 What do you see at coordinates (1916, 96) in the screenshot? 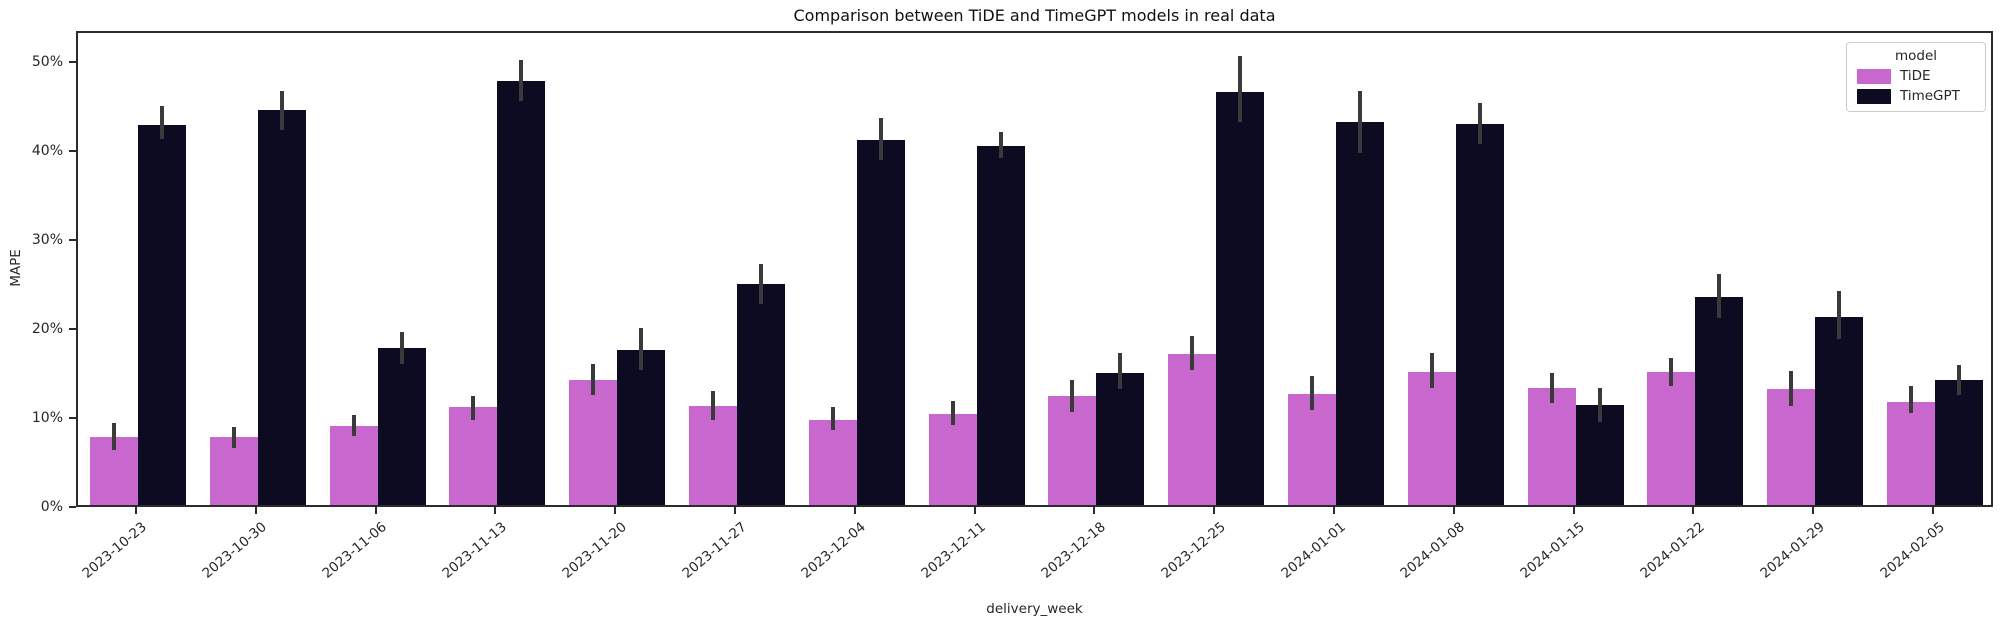
I see `legend-entry-timegpt: TimeGPT` at bounding box center [1916, 96].